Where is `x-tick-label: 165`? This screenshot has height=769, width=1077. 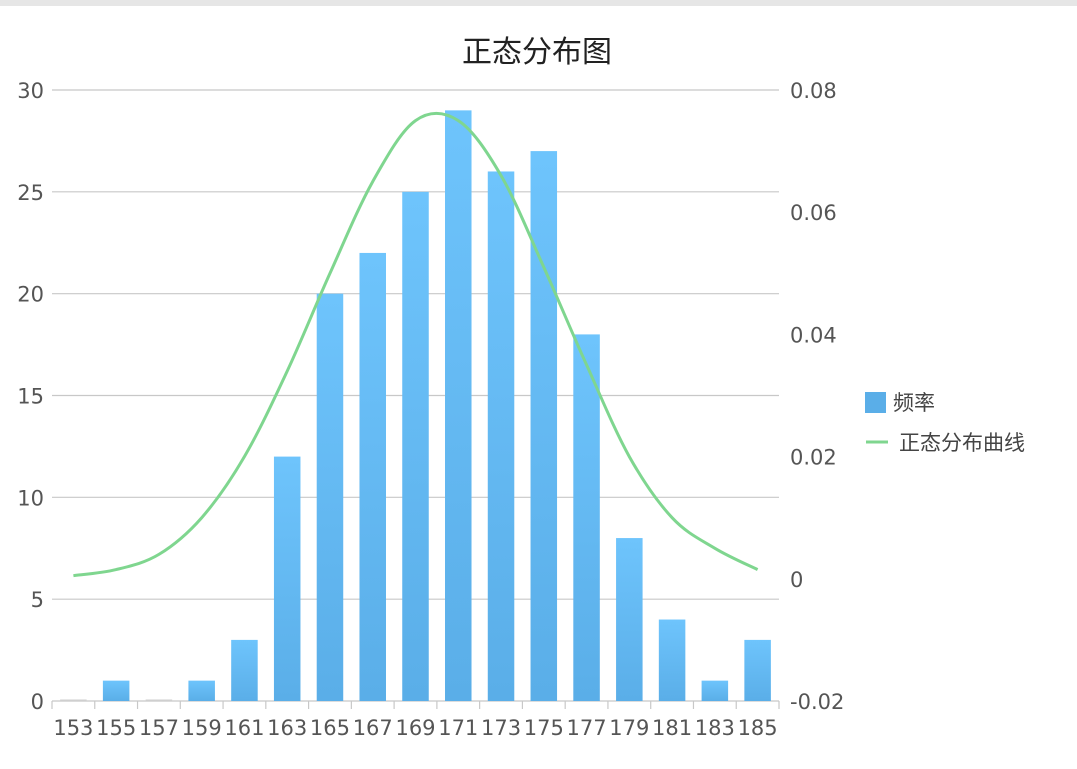
x-tick-label: 165 is located at coordinates (330, 728).